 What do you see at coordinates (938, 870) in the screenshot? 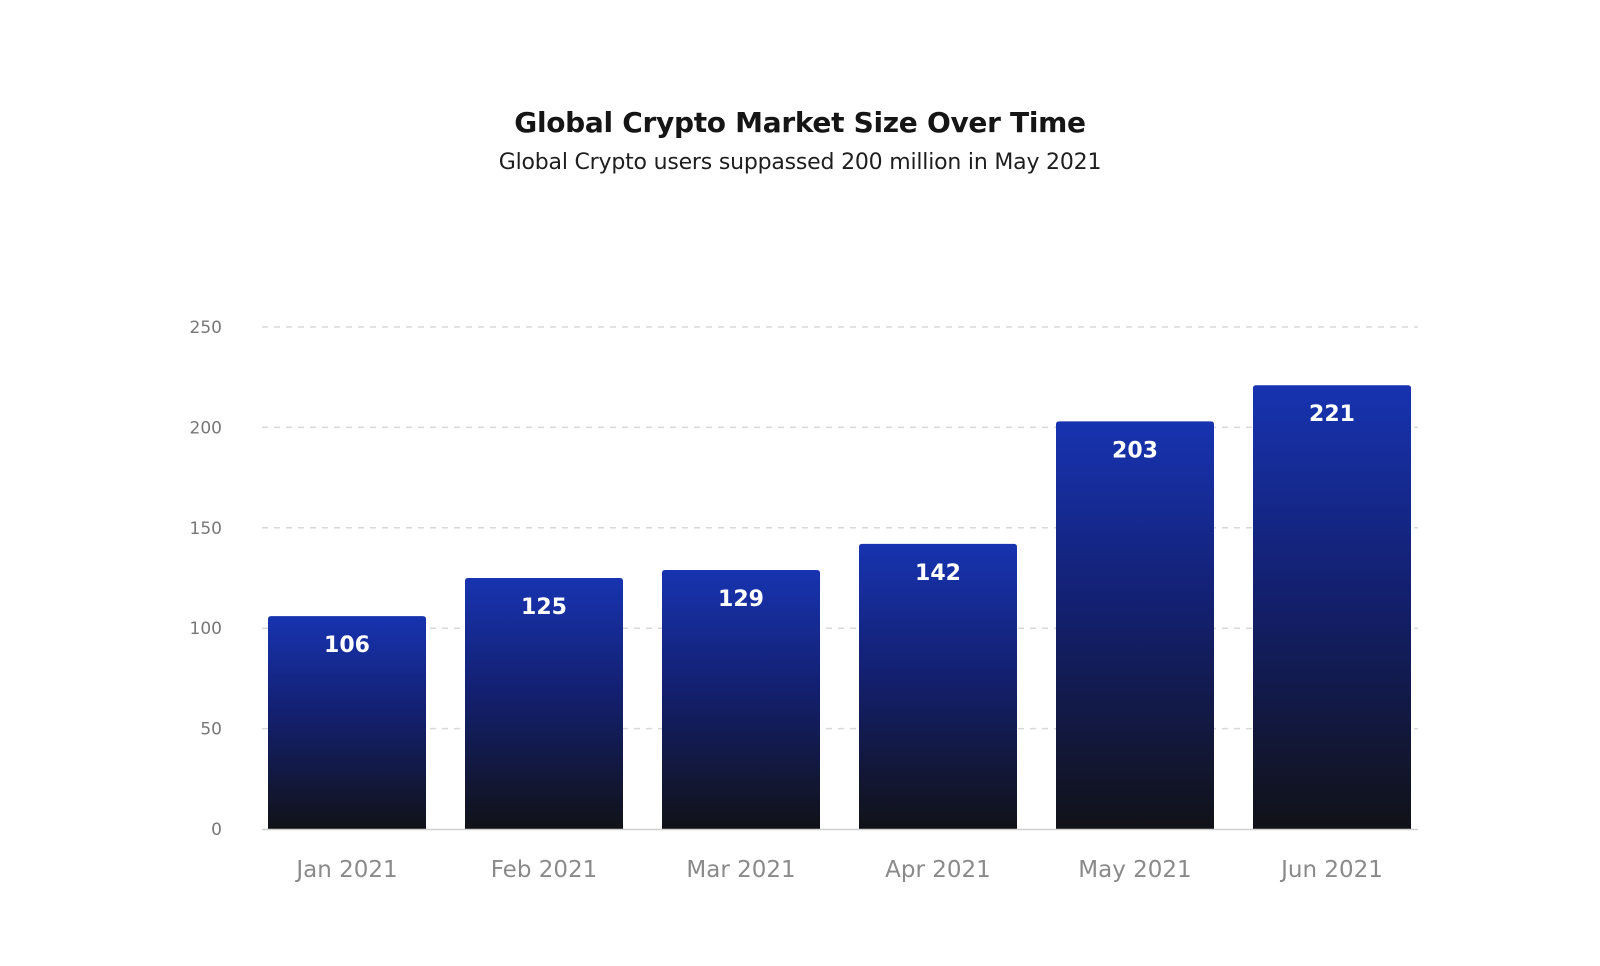
I see `x-tick-label: Apr 2021` at bounding box center [938, 870].